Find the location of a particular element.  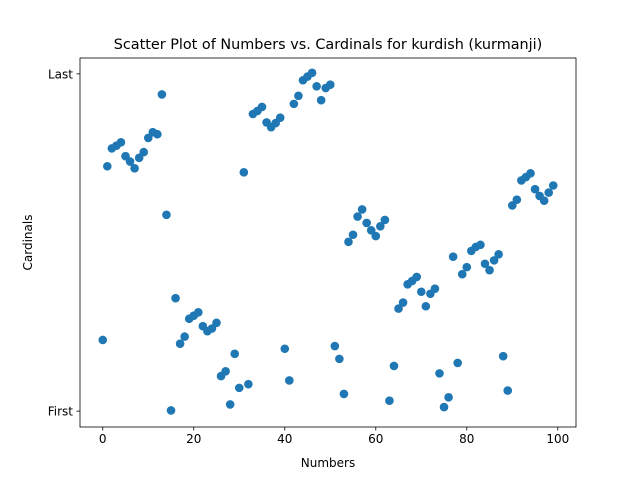

x-tick-label: 60 is located at coordinates (375, 439).